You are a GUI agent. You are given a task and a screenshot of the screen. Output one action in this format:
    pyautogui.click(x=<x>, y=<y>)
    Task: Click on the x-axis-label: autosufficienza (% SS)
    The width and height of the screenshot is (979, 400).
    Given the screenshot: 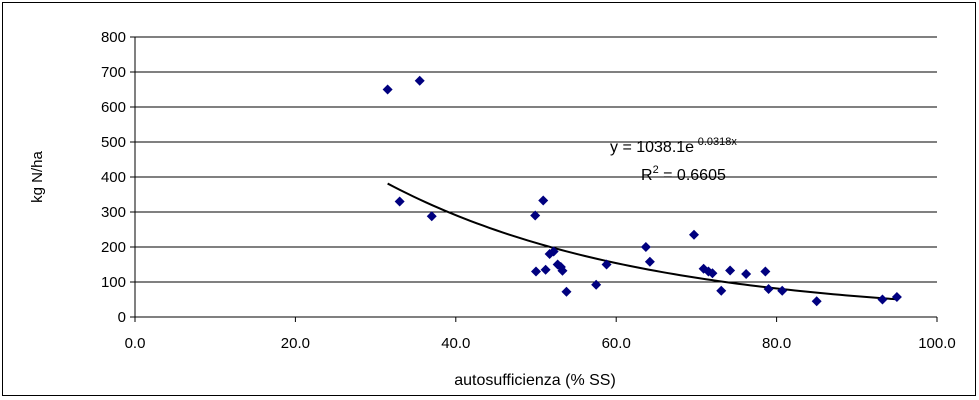 What is the action you would take?
    pyautogui.click(x=535, y=380)
    